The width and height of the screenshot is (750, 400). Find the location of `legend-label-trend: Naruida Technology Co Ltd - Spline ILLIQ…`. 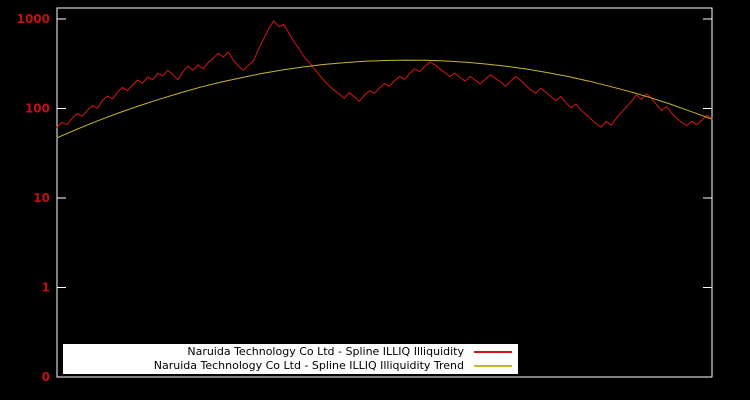

legend-label-trend: Naruida Technology Co Ltd - Spline ILLIQ… is located at coordinates (308, 365).